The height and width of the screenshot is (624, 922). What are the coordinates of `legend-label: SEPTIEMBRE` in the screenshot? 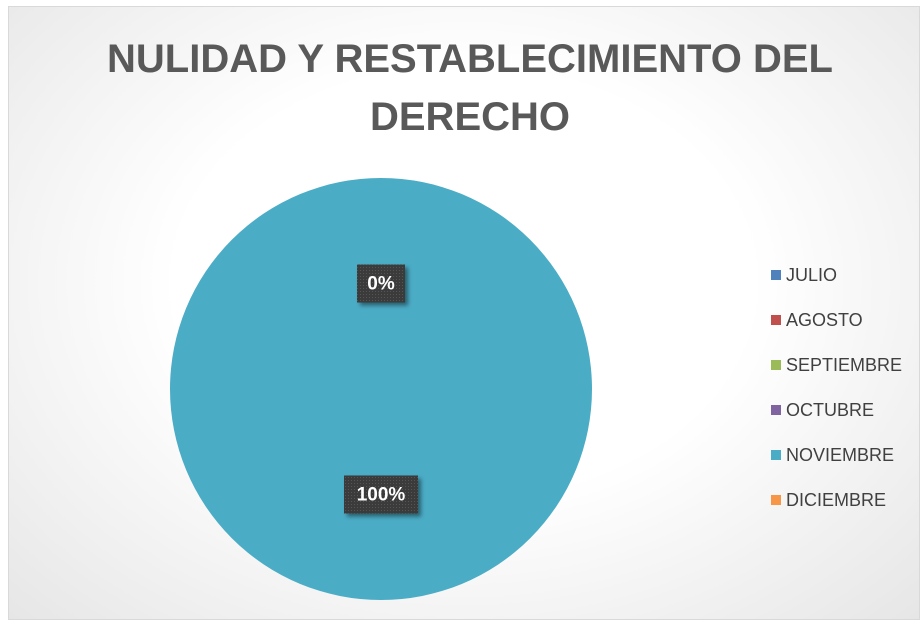 It's located at (844, 365).